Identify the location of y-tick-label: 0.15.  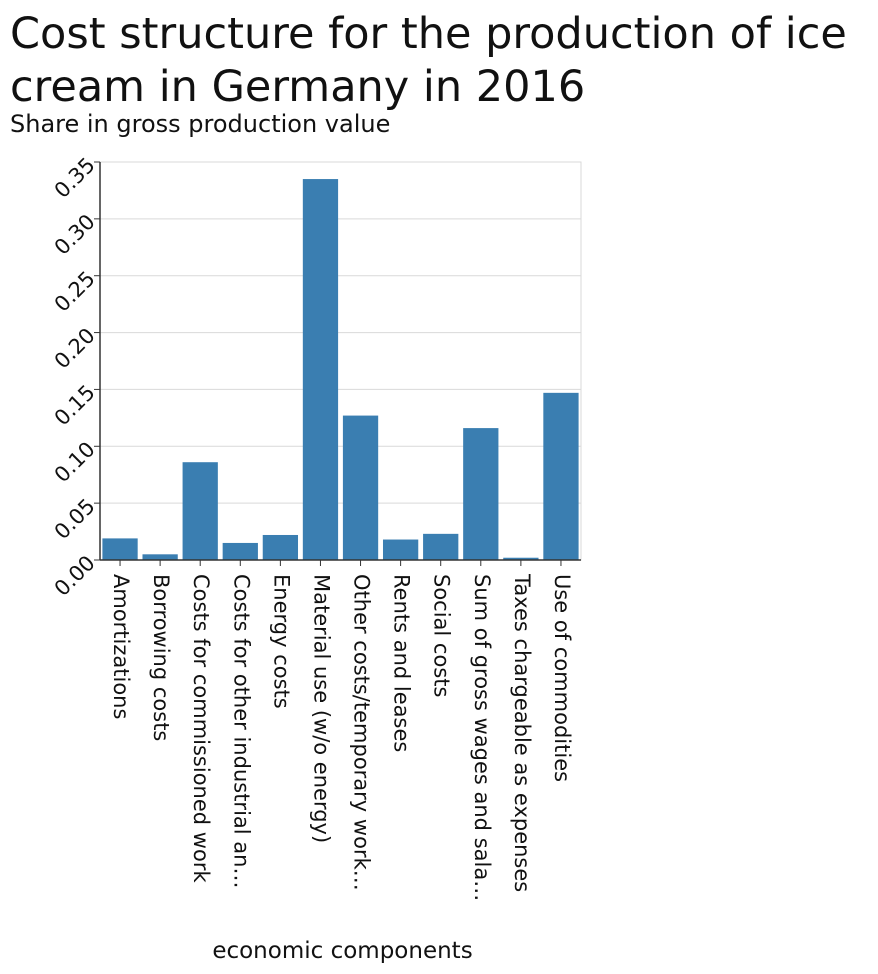
(75, 405).